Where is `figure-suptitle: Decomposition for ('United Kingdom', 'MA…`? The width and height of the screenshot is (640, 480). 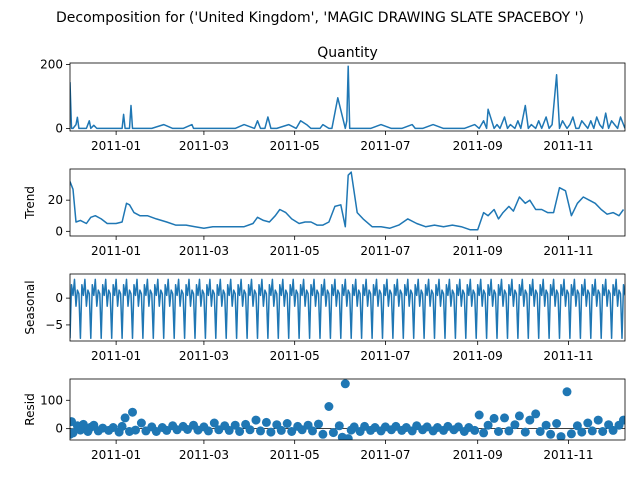
figure-suptitle: Decomposition for ('United Kingdom', 'MA… is located at coordinates (320, 18).